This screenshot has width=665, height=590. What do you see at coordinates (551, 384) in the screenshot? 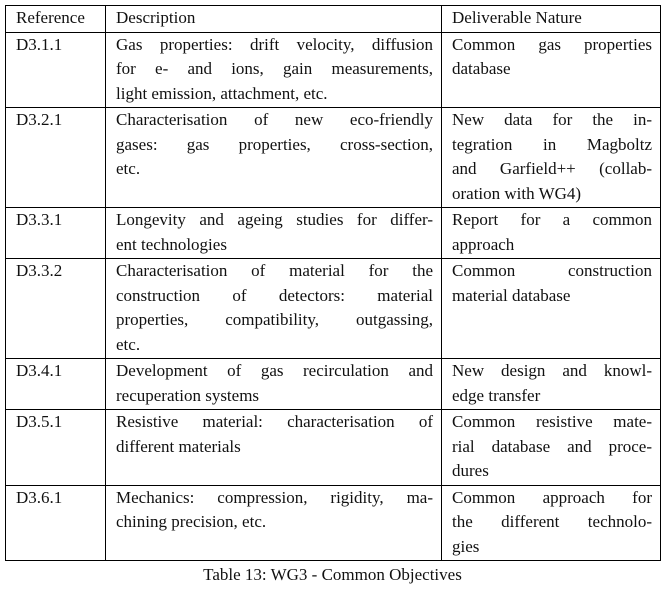
I see `table-cell: New design and knowl-edge transfer` at bounding box center [551, 384].